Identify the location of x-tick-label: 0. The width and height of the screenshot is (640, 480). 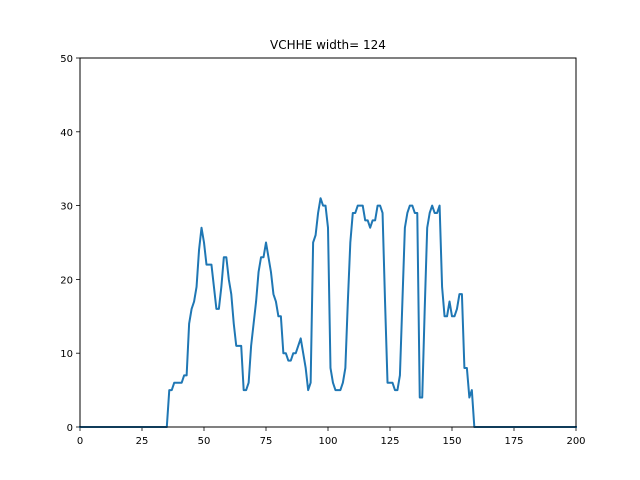
(80, 441).